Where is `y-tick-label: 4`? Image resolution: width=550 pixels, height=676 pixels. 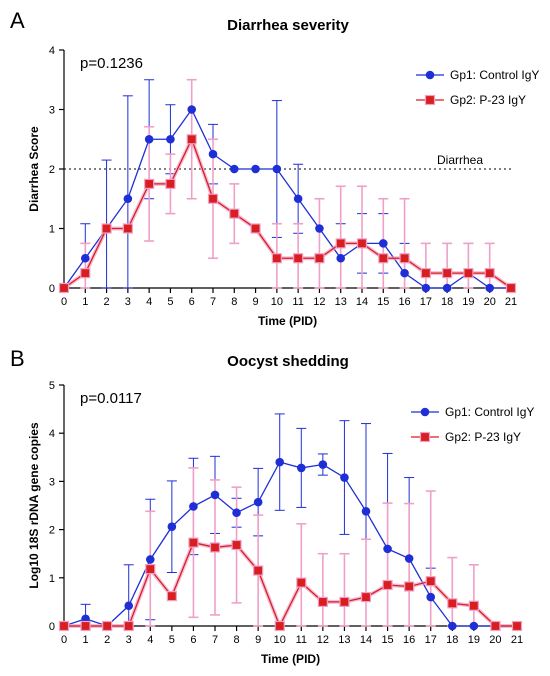
y-tick-label: 4 is located at coordinates (52, 434).